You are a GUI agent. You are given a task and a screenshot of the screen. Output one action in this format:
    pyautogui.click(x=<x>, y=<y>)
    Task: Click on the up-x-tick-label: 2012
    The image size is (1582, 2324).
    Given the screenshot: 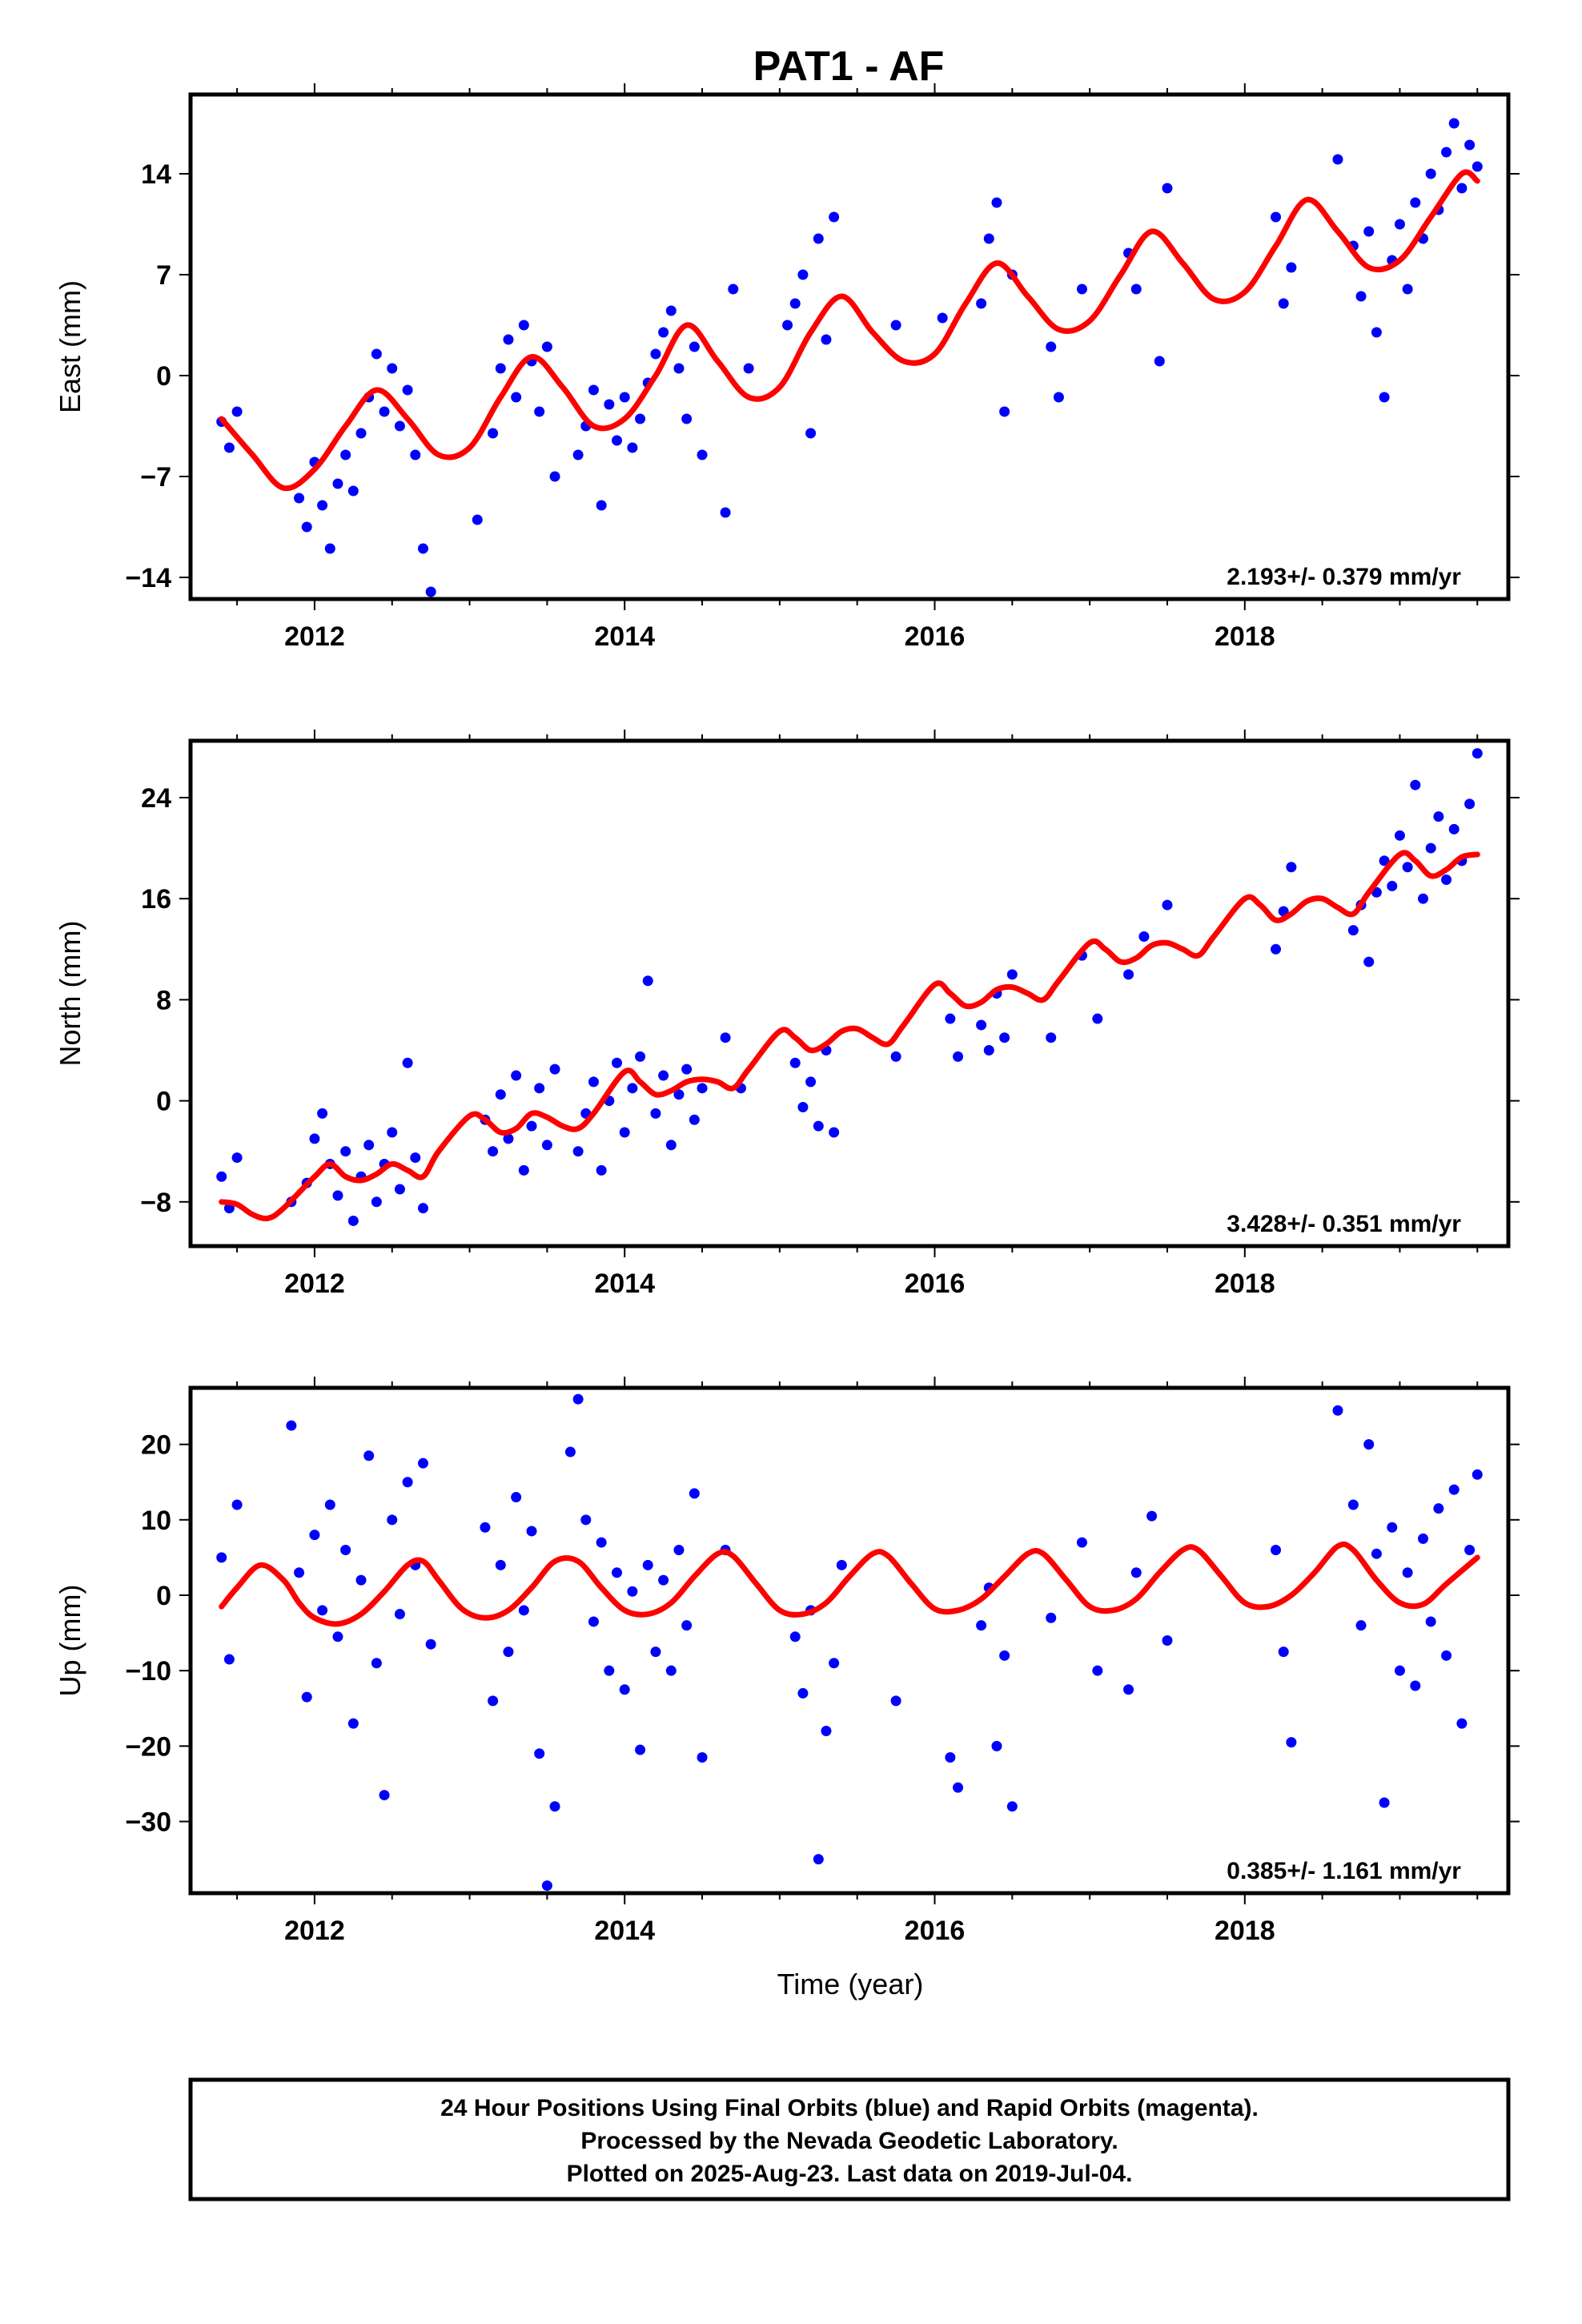 What is the action you would take?
    pyautogui.click(x=315, y=1931)
    